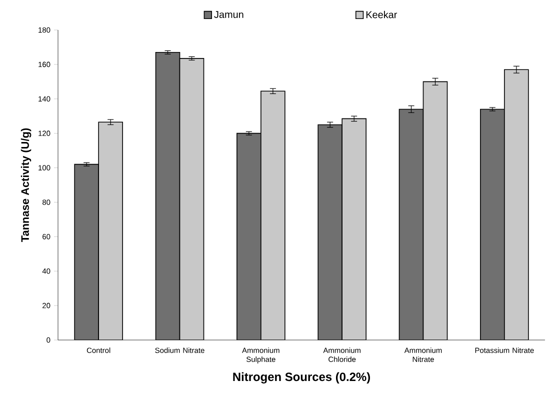 The width and height of the screenshot is (547, 409). Describe the element at coordinates (382, 14) in the screenshot. I see `legend-label: Keekar` at that location.